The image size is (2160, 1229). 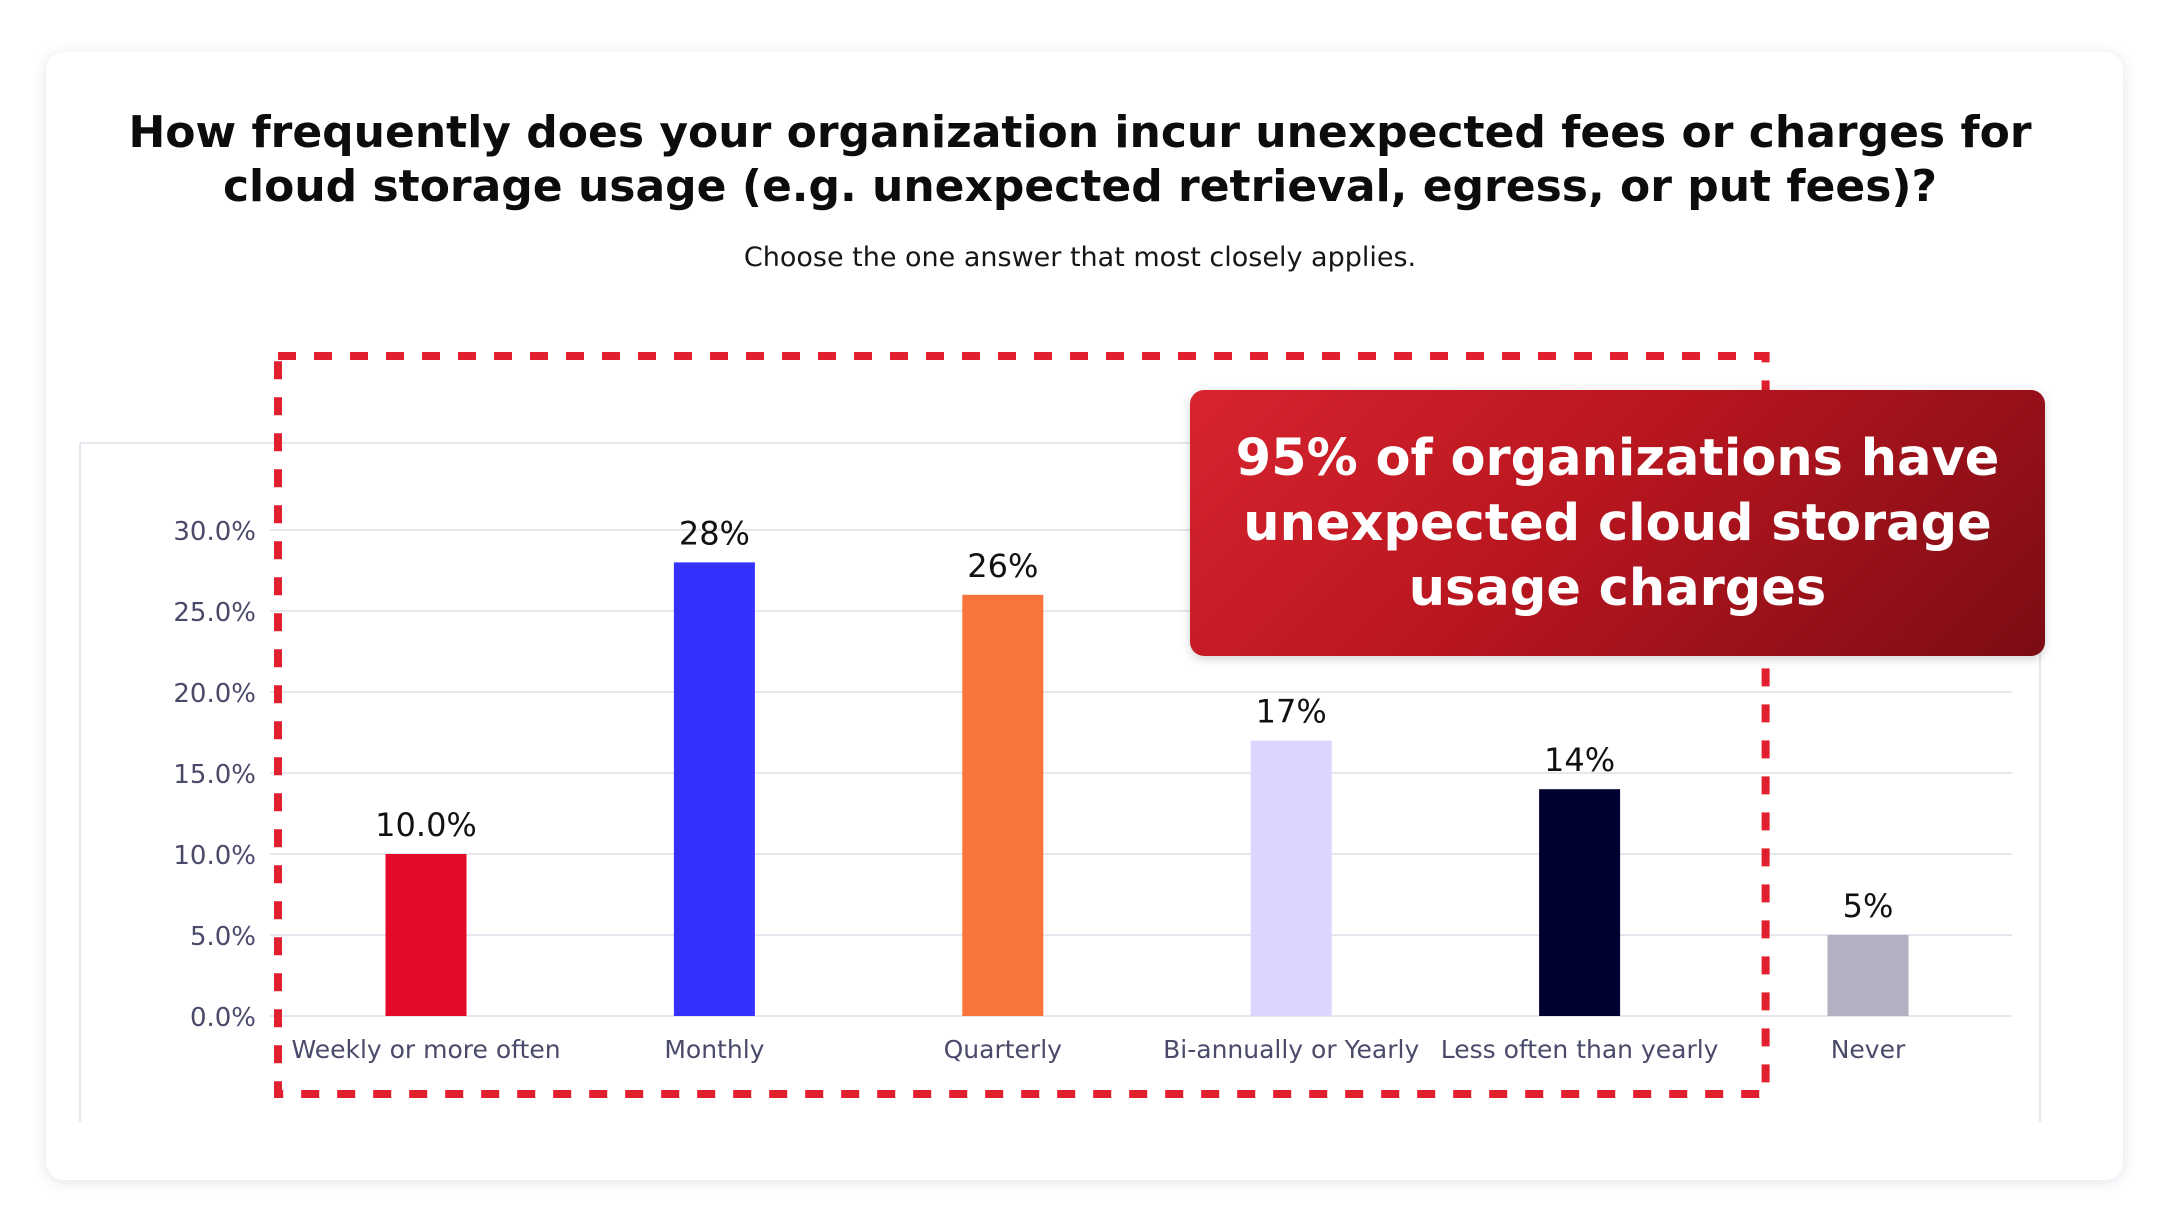 I want to click on x-tick-label: Weekly or more often, so click(x=425, y=1049).